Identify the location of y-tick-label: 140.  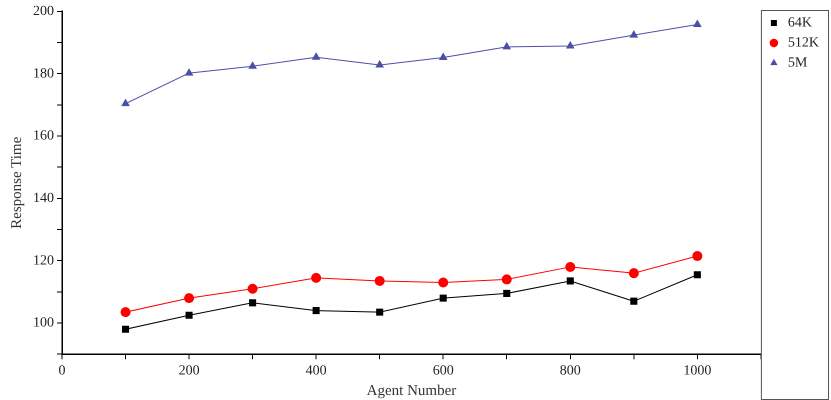
(43, 198).